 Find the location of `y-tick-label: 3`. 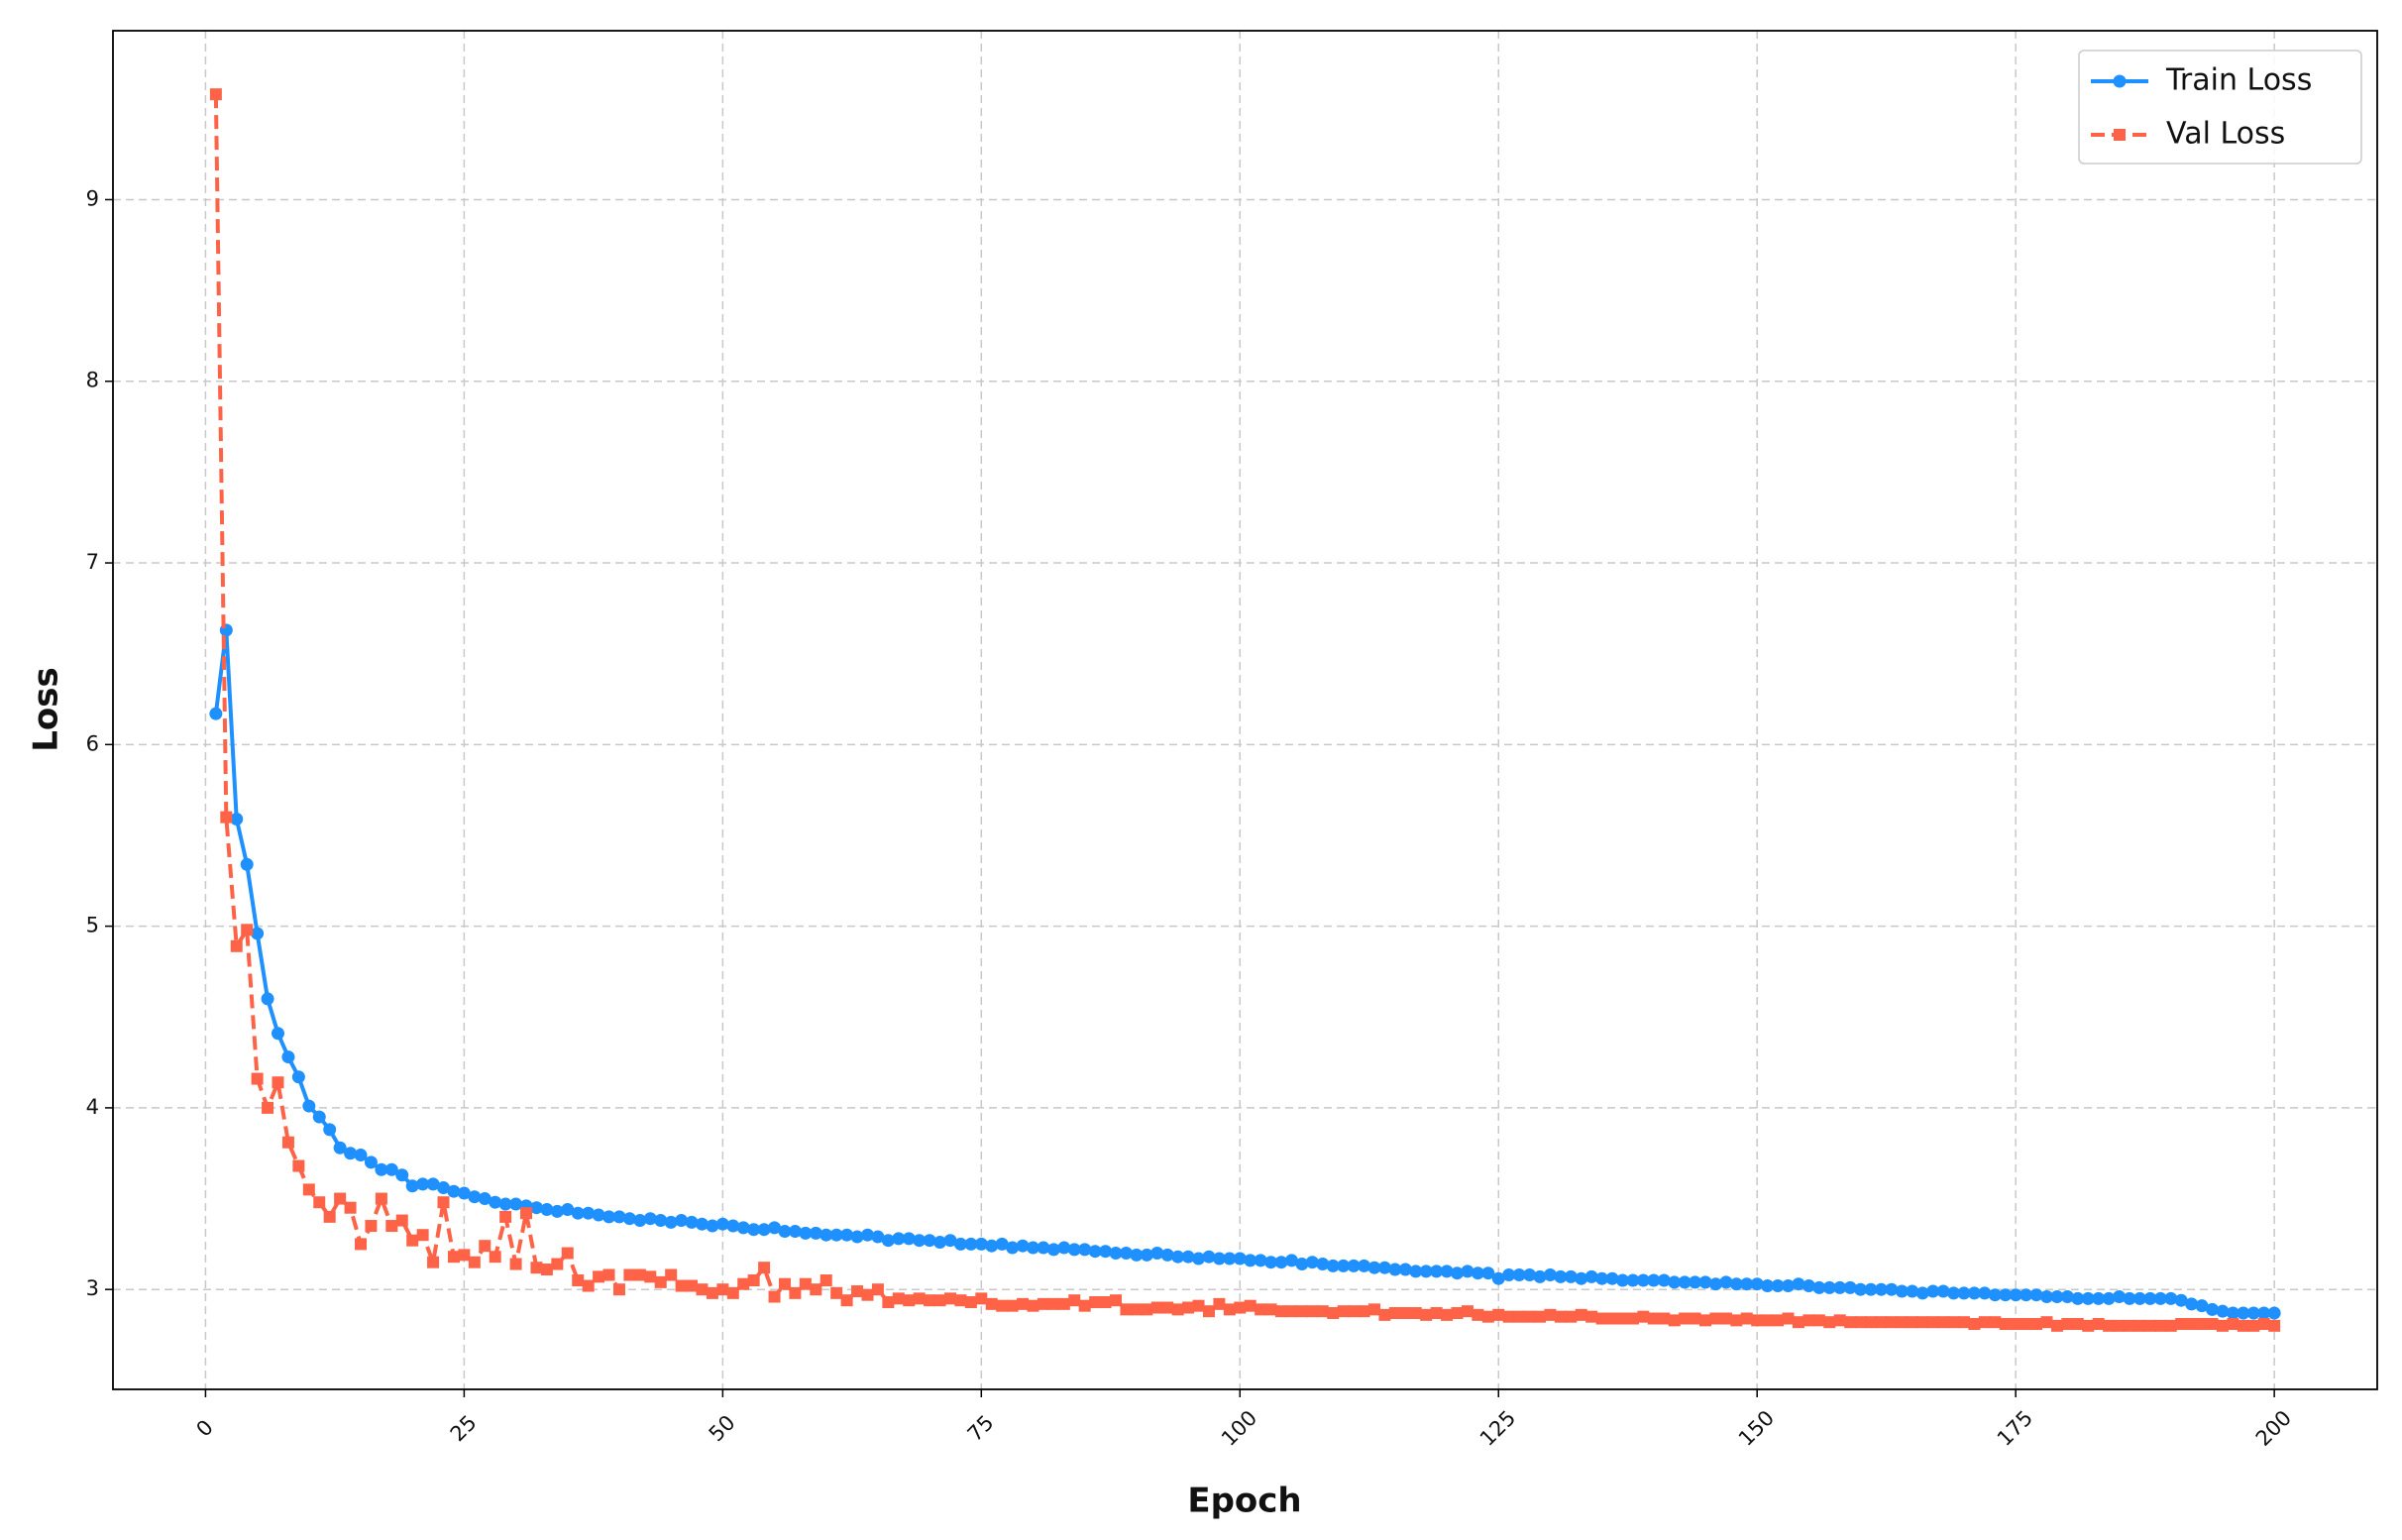

y-tick-label: 3 is located at coordinates (92, 1288).